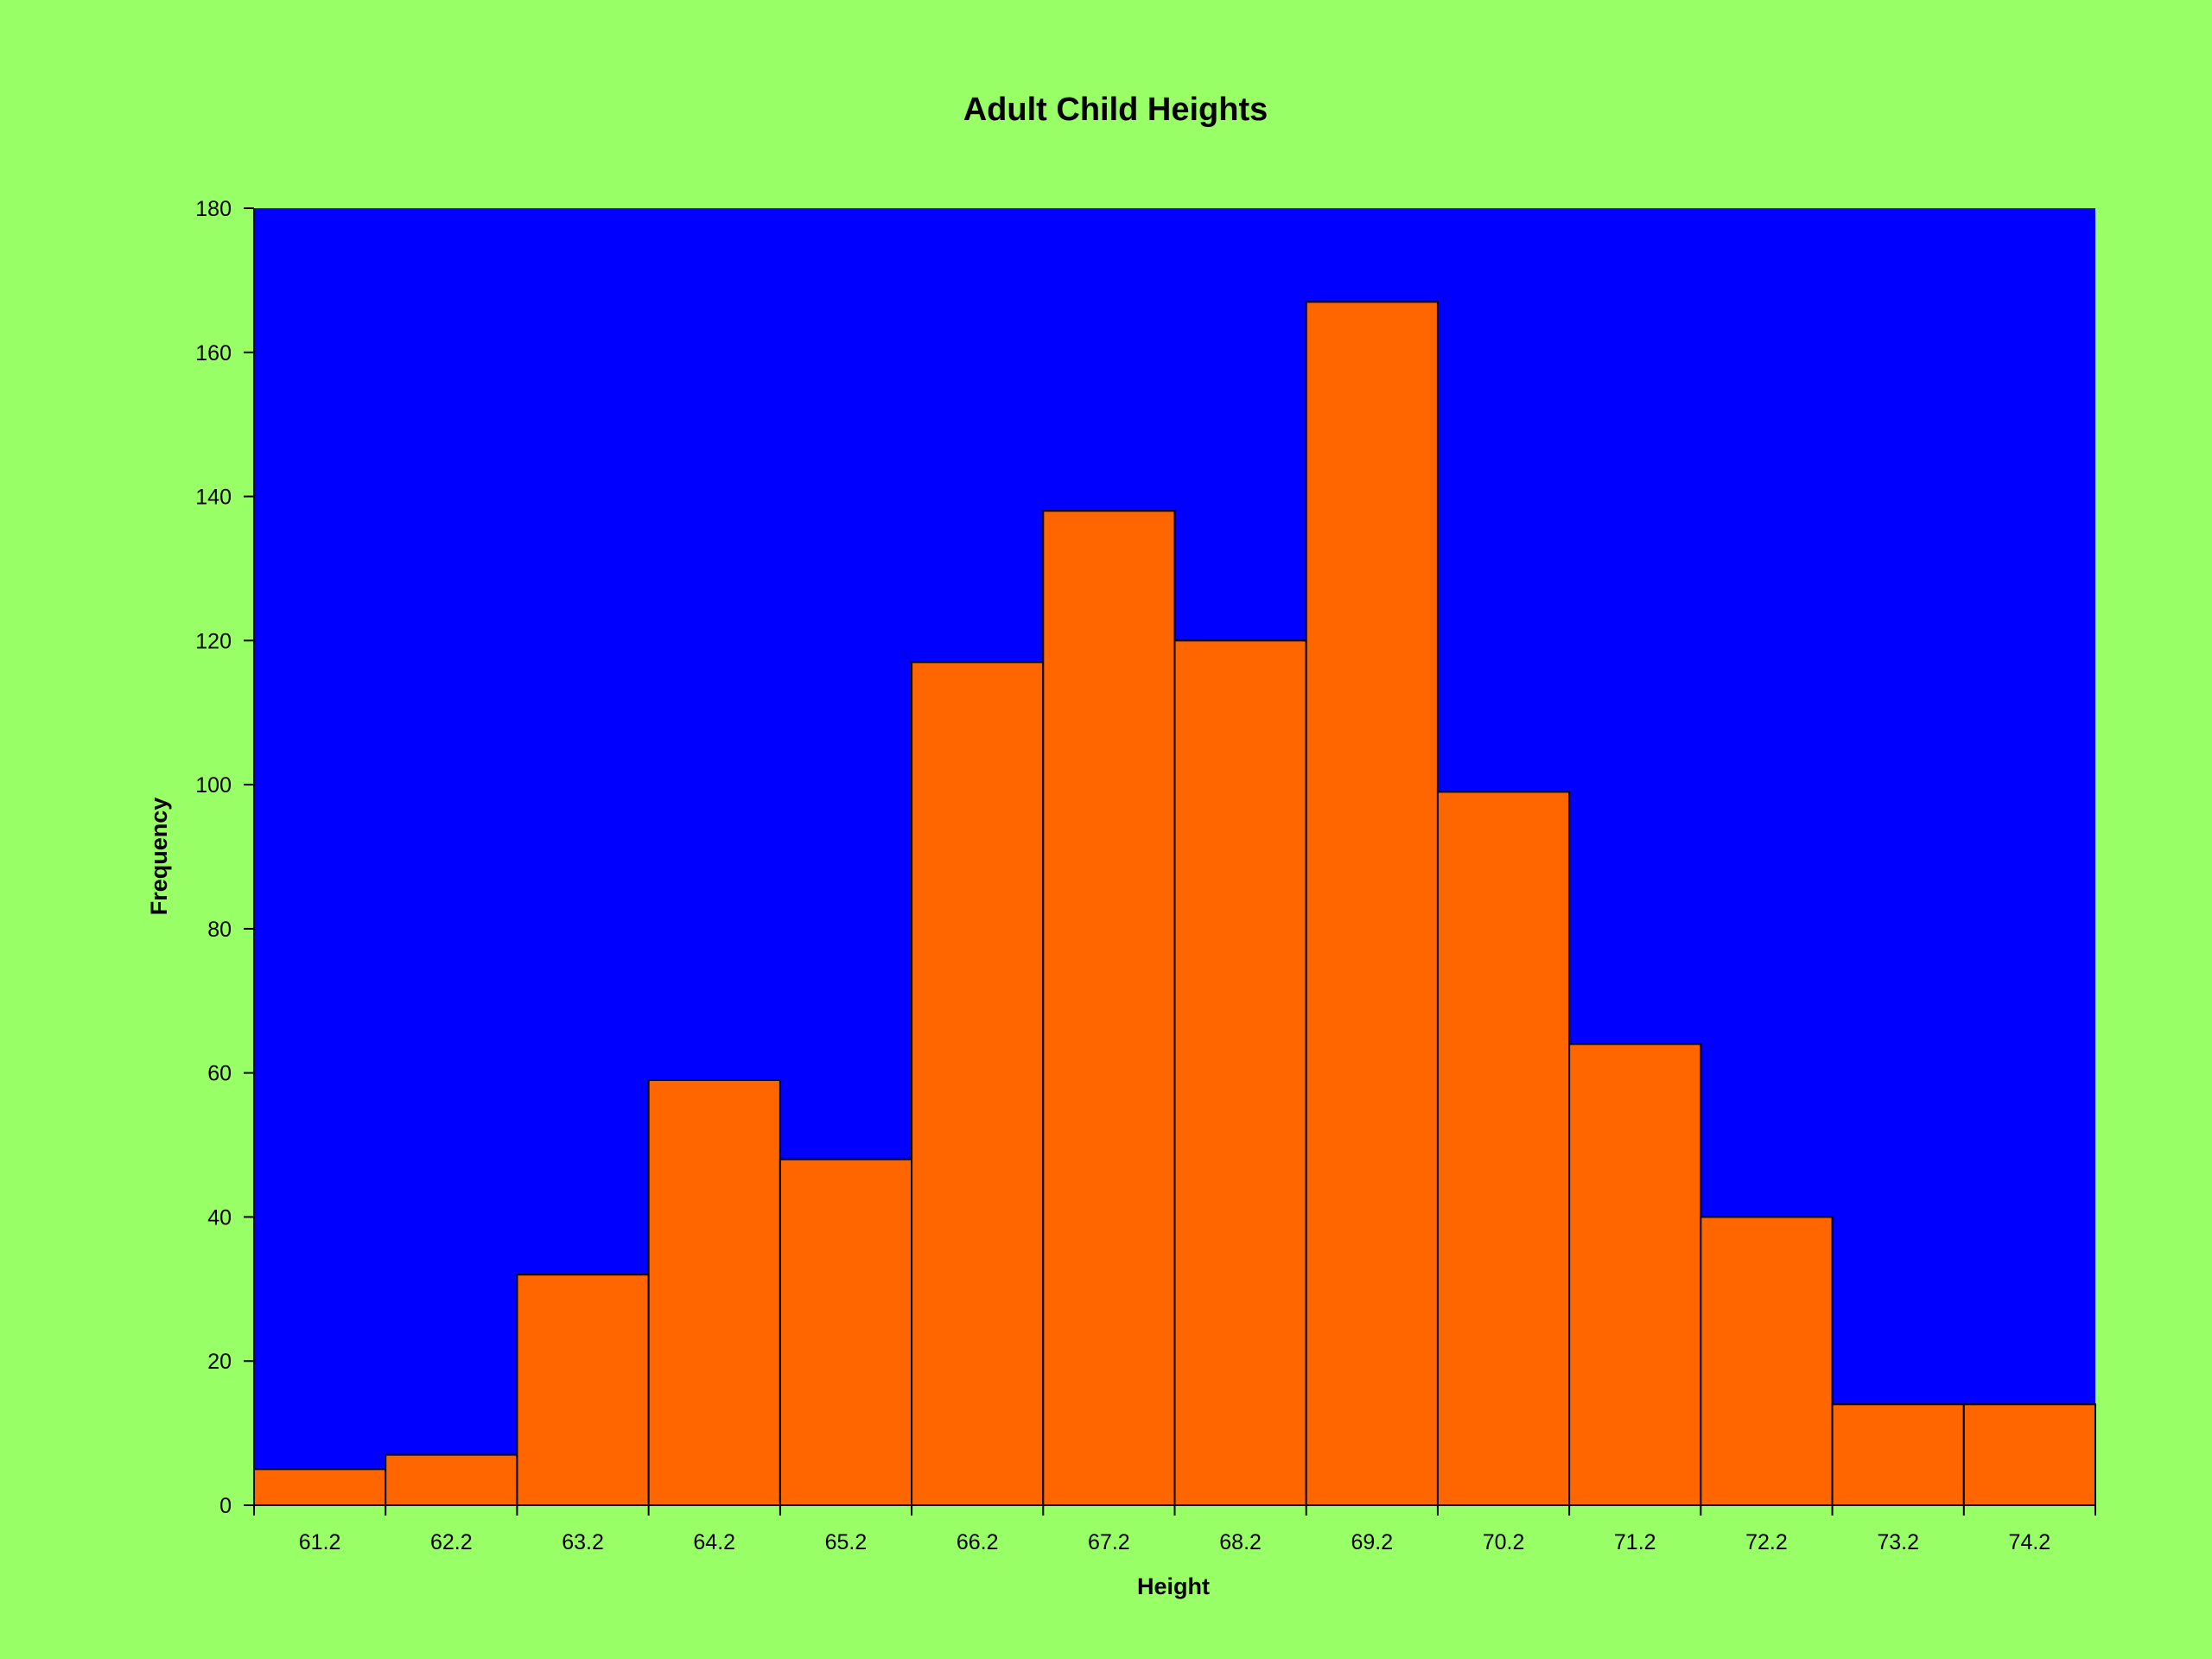 This screenshot has height=1659, width=2212. What do you see at coordinates (1372, 903) in the screenshot?
I see `bar-69.2` at bounding box center [1372, 903].